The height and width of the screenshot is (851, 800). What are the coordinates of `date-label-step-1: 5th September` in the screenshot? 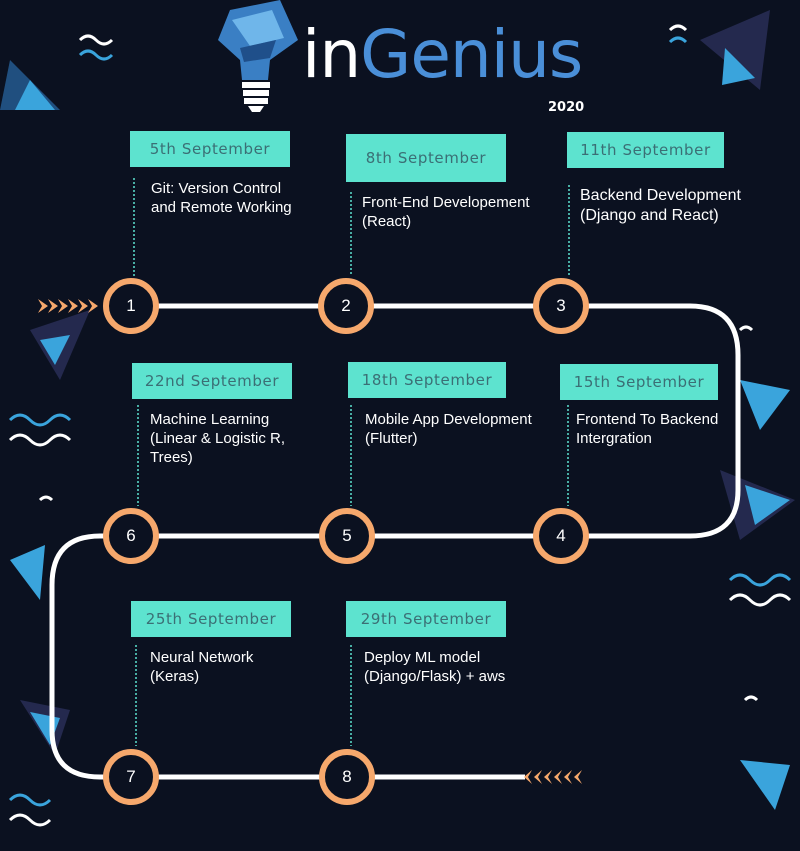 It's located at (210, 149).